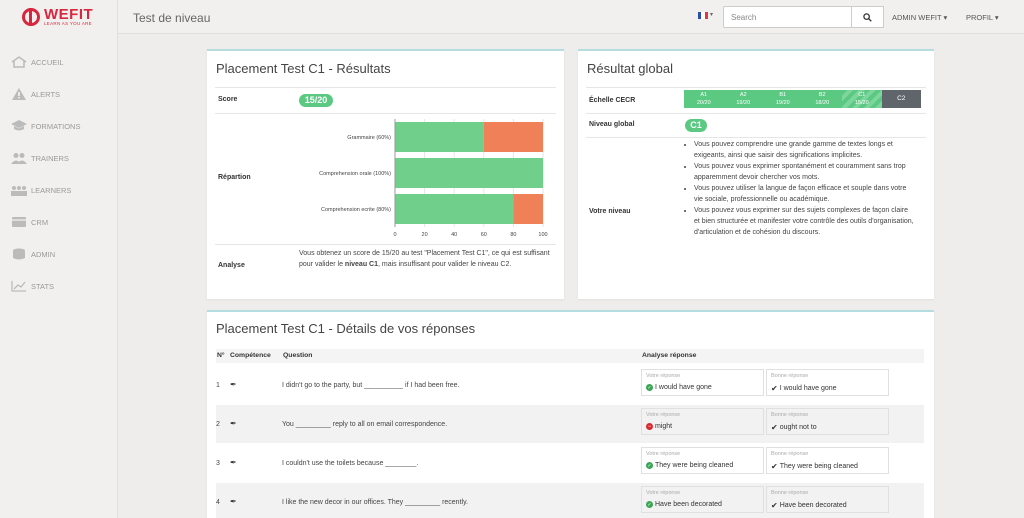 The width and height of the screenshot is (1024, 518). I want to click on your-answer-value: might, so click(664, 426).